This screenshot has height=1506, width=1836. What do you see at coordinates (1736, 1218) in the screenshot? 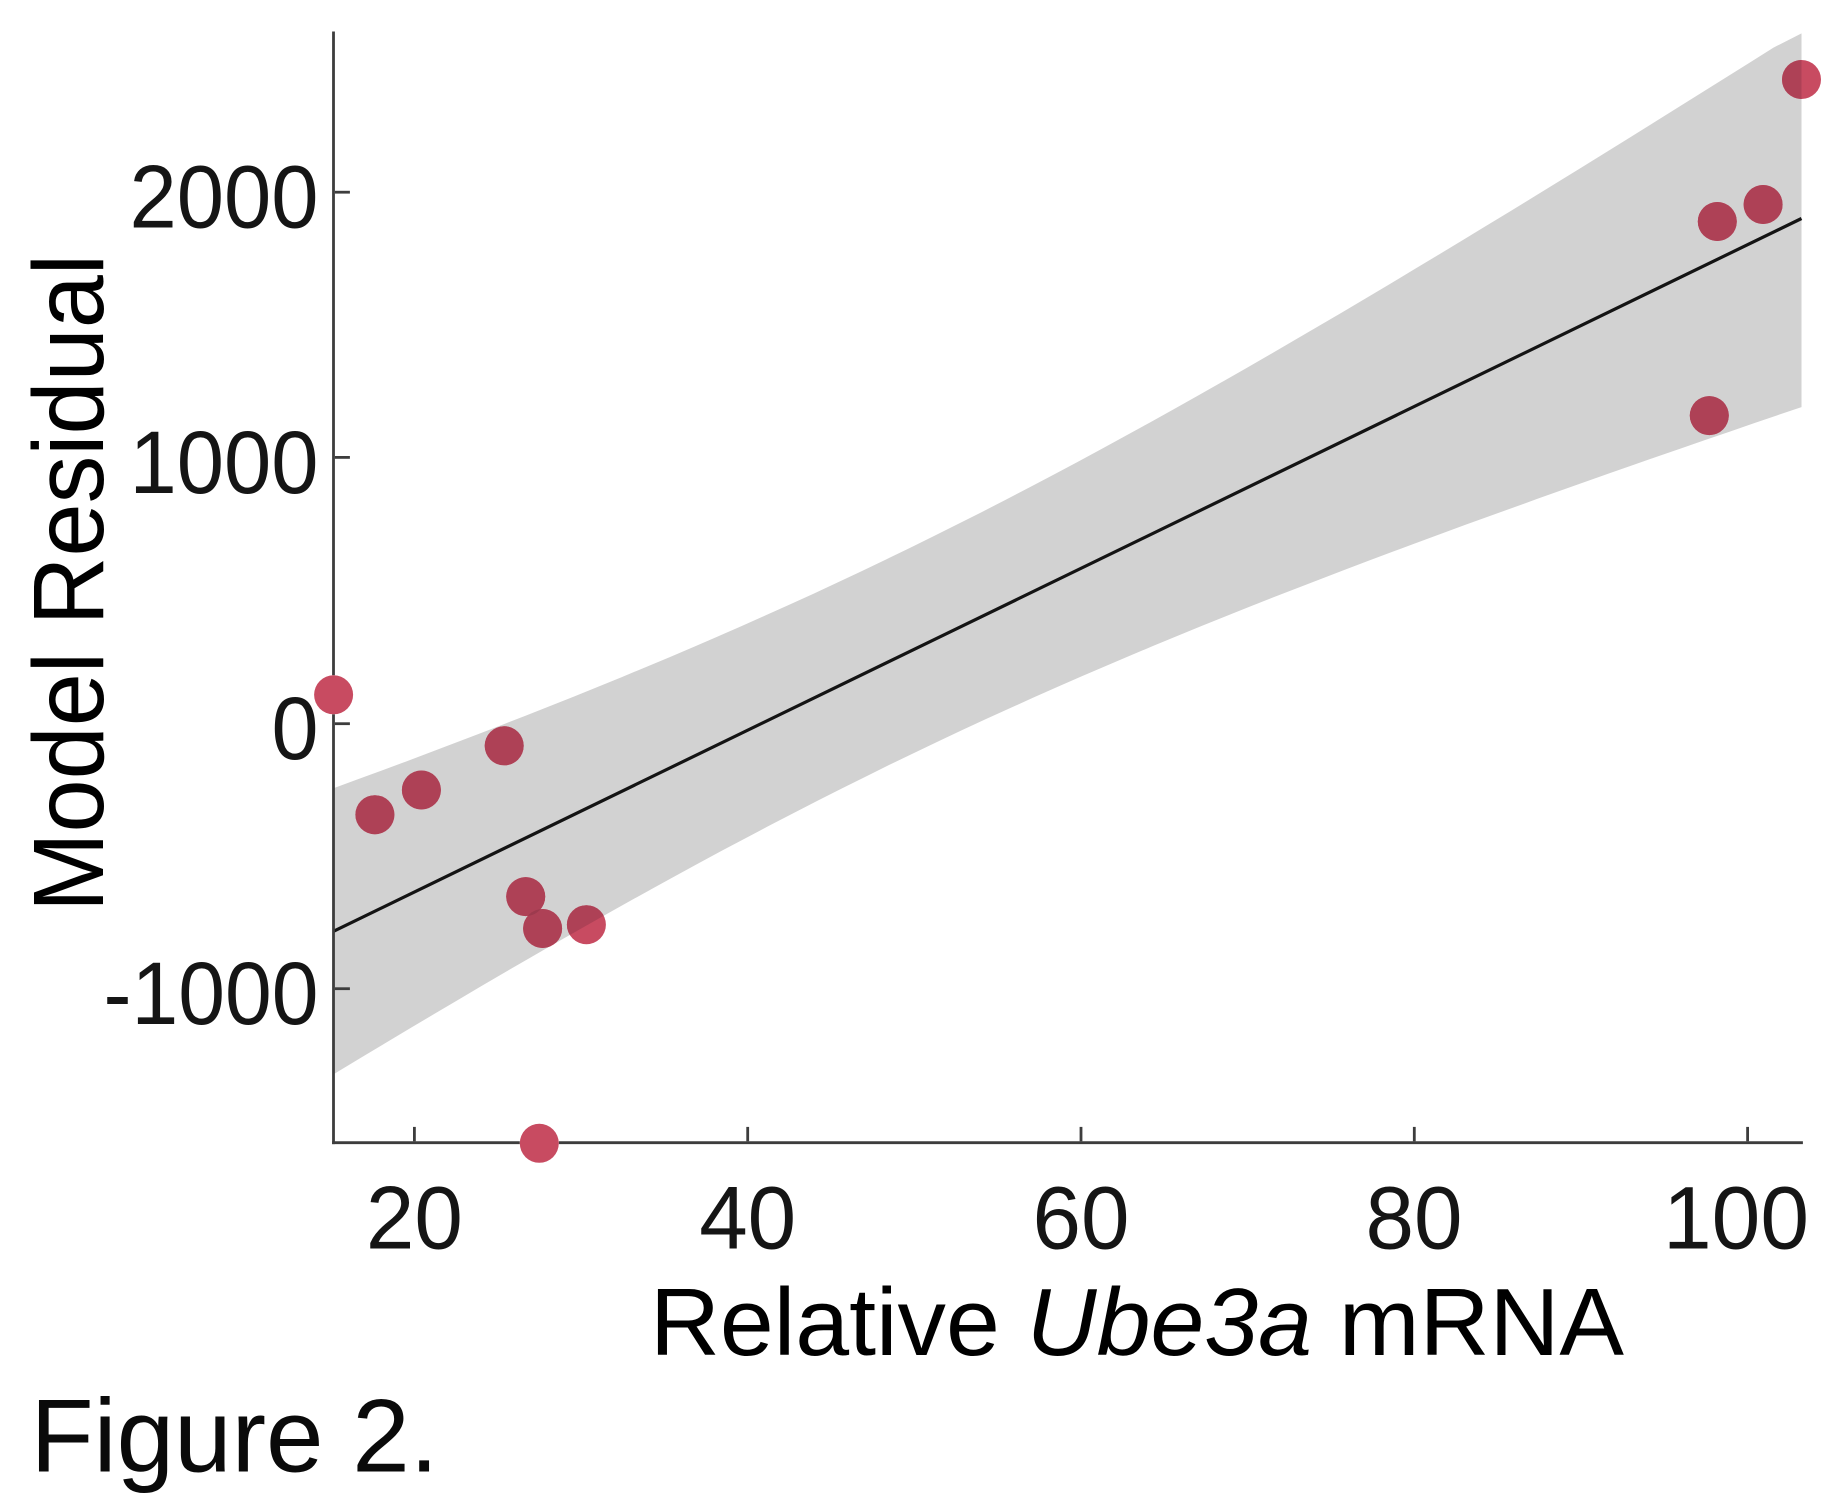
I see `svg-text: 100` at bounding box center [1736, 1218].